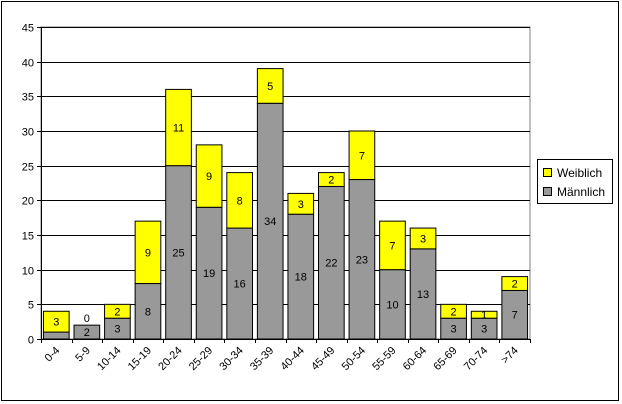  What do you see at coordinates (547, 191) in the screenshot?
I see `legend-swatch-maennlich` at bounding box center [547, 191].